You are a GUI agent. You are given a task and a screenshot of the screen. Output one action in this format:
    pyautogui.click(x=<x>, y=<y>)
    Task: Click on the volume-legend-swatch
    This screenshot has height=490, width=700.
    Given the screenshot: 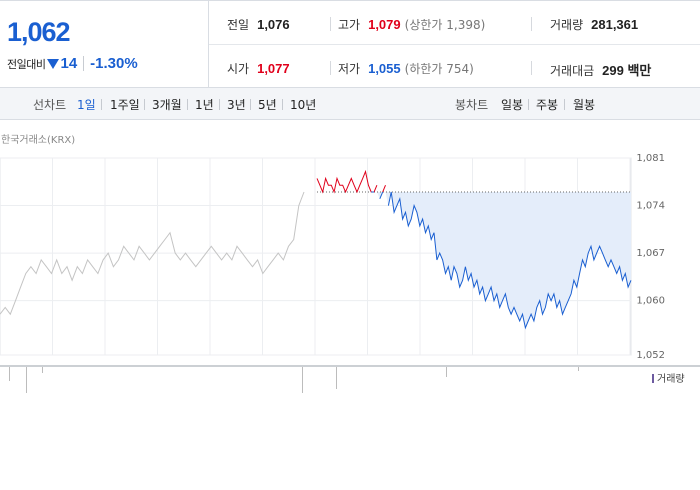 What is the action you would take?
    pyautogui.click(x=653, y=378)
    